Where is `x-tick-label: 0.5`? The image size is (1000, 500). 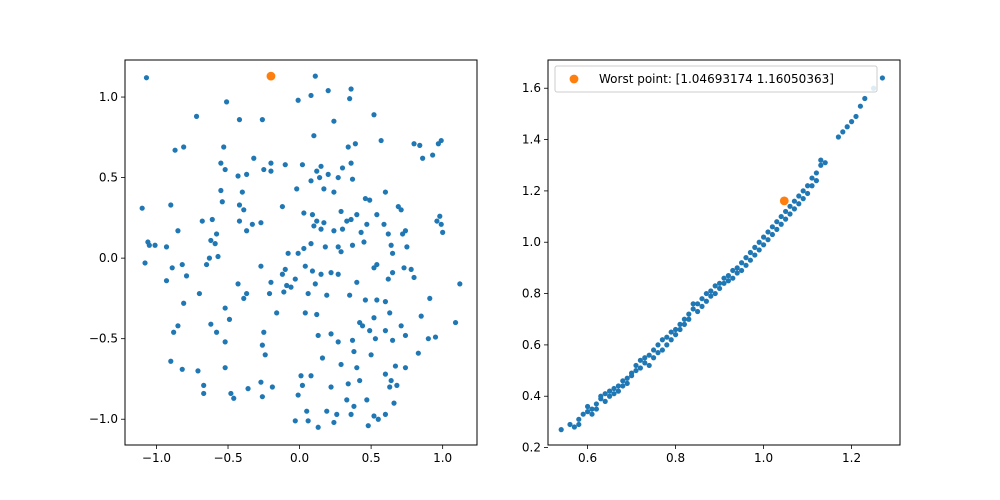 x-tick-label: 0.5 is located at coordinates (371, 458).